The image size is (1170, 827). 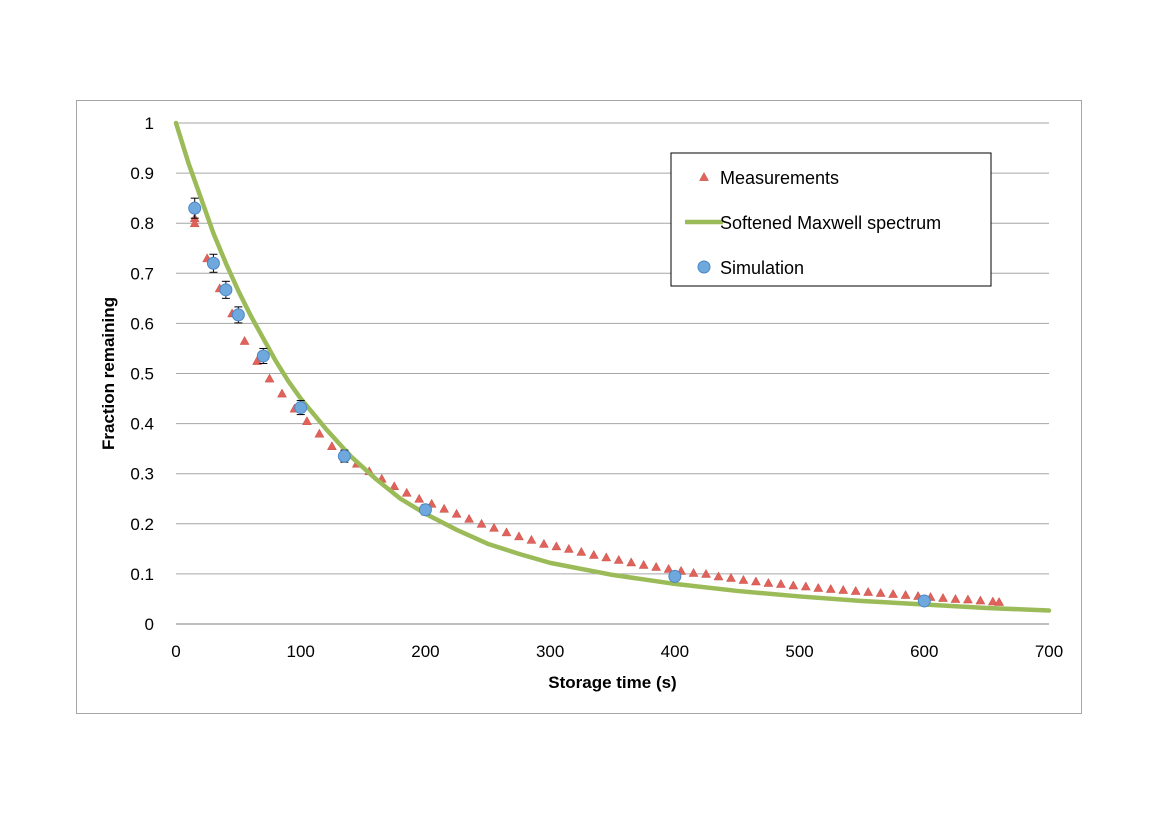 What do you see at coordinates (704, 267) in the screenshot?
I see `legend-simulation-icon` at bounding box center [704, 267].